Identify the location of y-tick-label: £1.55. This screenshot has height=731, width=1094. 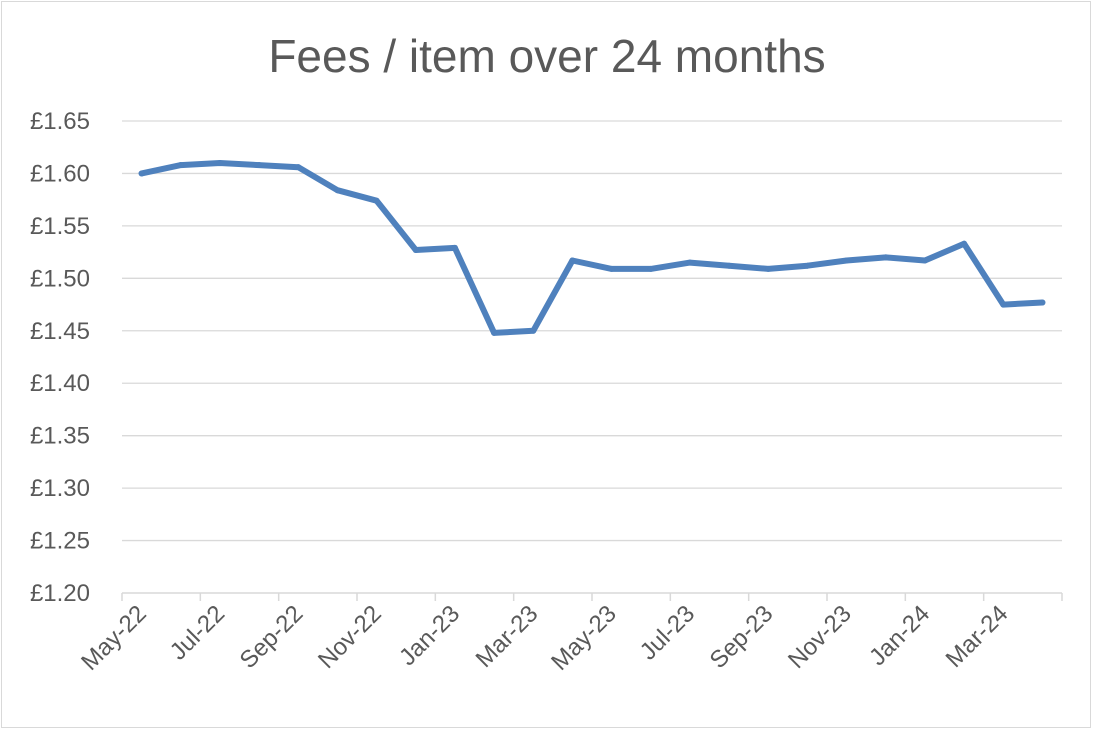
(60, 226).